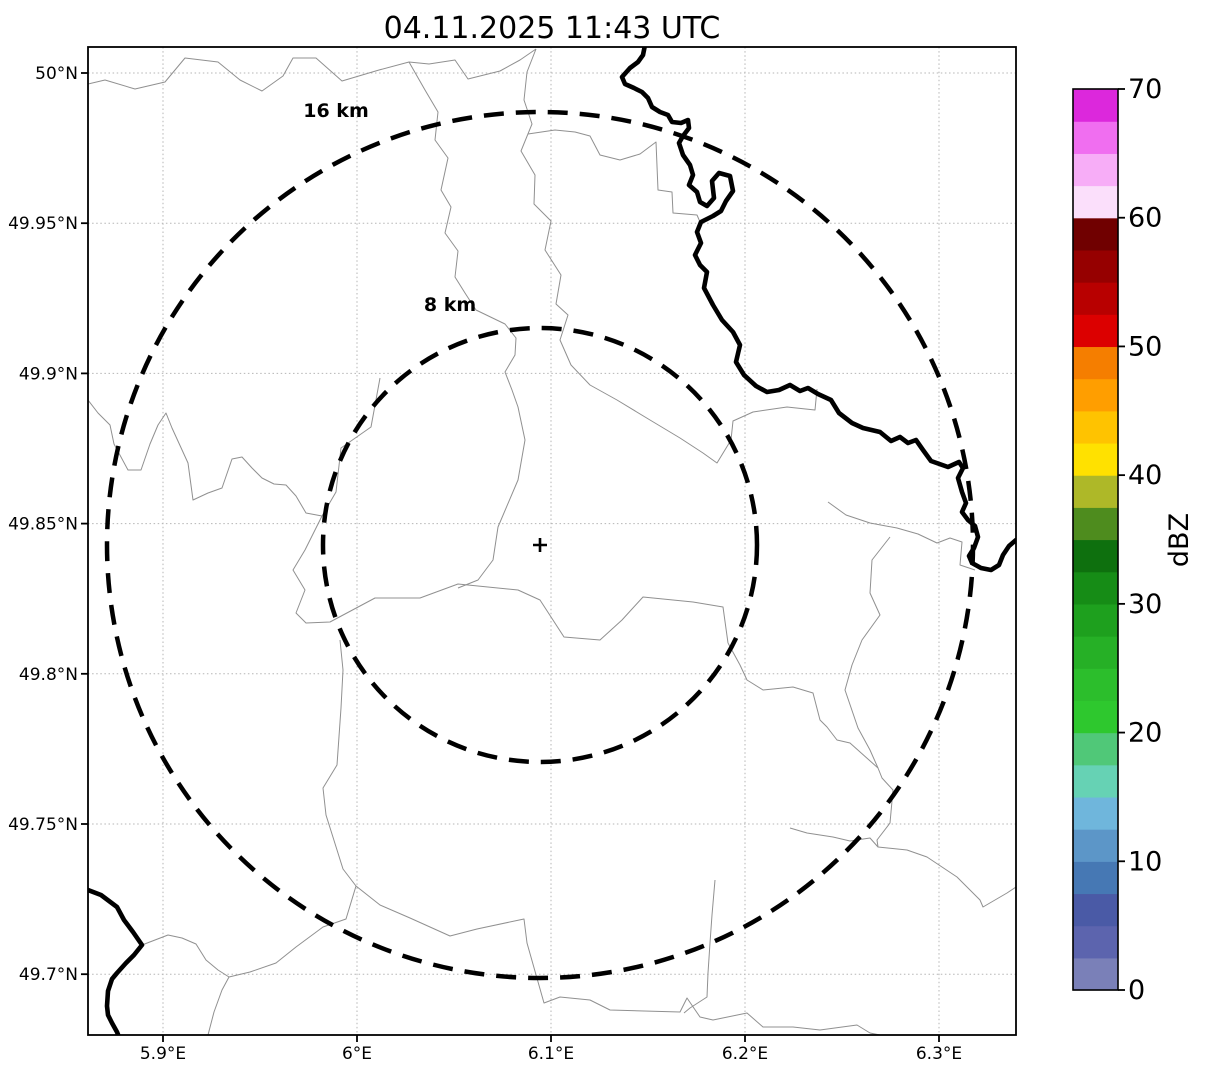 This screenshot has height=1069, width=1207. I want to click on colorbar-unit-label: dBZ, so click(1179, 540).